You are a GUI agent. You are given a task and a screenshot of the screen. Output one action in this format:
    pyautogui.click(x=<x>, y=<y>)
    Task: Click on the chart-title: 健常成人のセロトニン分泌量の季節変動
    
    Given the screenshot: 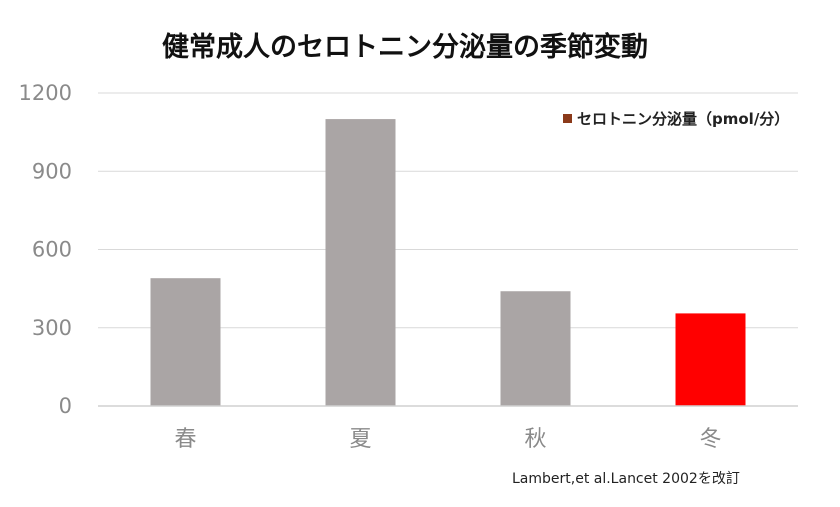 What is the action you would take?
    pyautogui.click(x=405, y=47)
    